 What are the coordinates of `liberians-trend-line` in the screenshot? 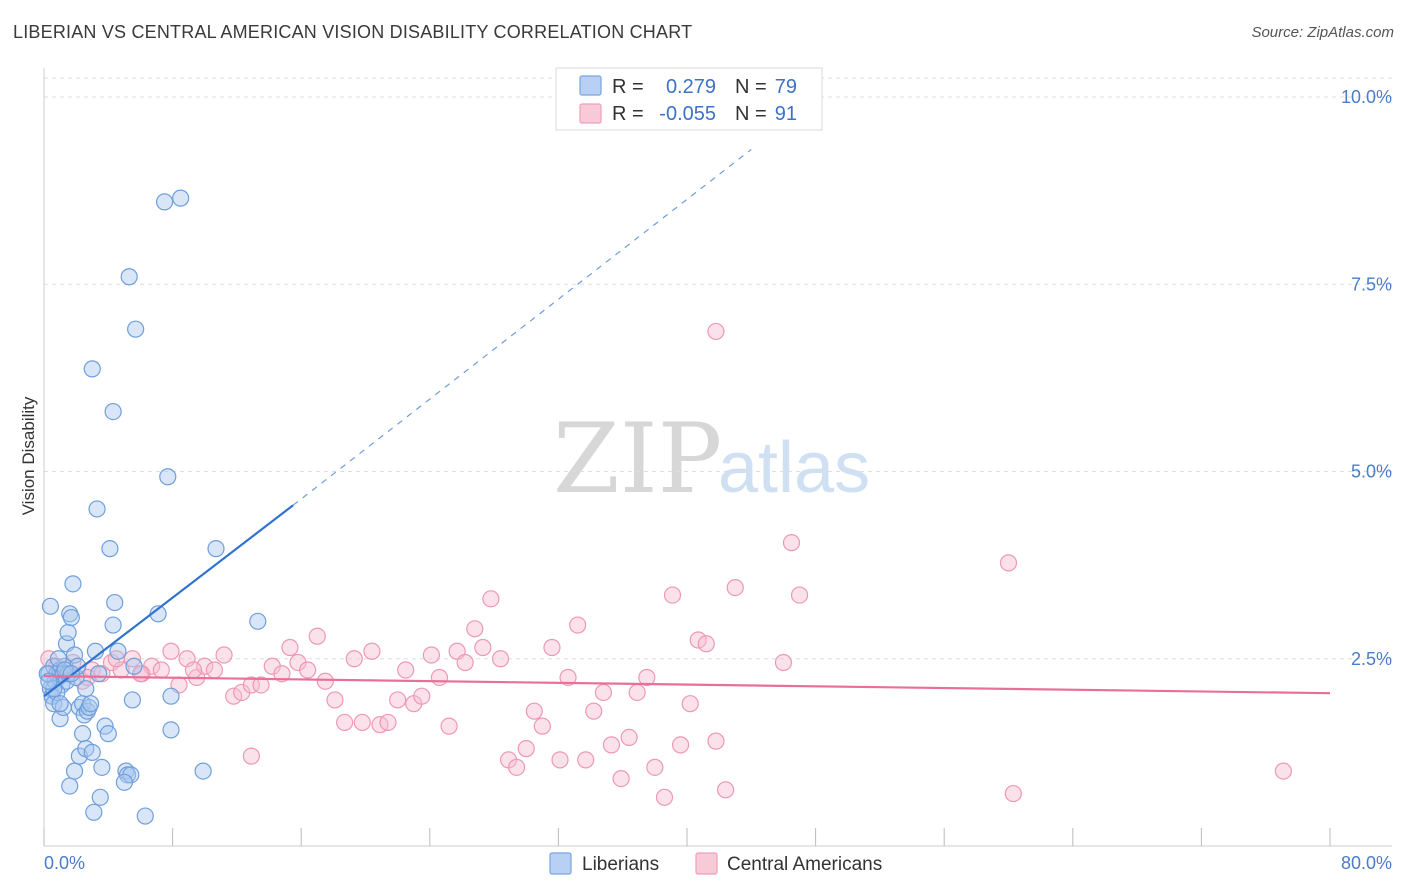 It's located at (168, 601).